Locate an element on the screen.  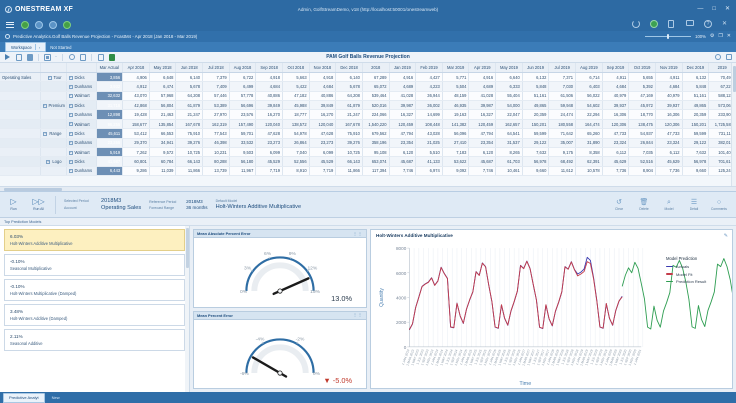
zoom-slider is located at coordinates (668, 36).